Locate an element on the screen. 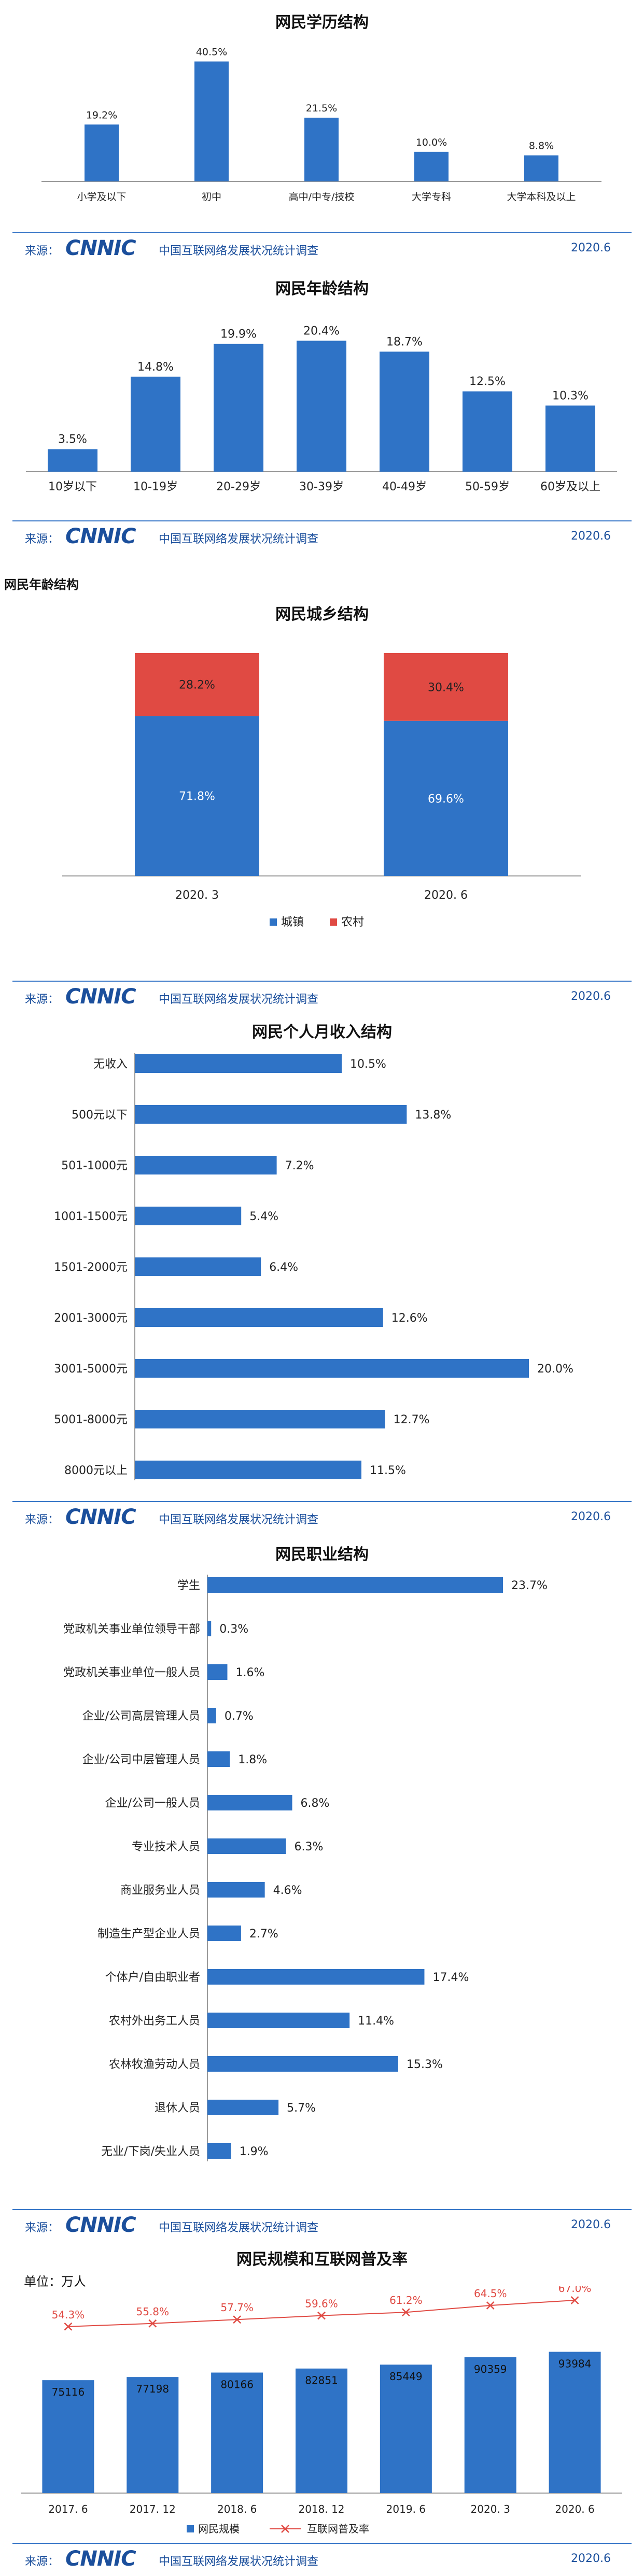 The width and height of the screenshot is (644, 2576). chart-title: 网民职业结构 is located at coordinates (322, 1555).